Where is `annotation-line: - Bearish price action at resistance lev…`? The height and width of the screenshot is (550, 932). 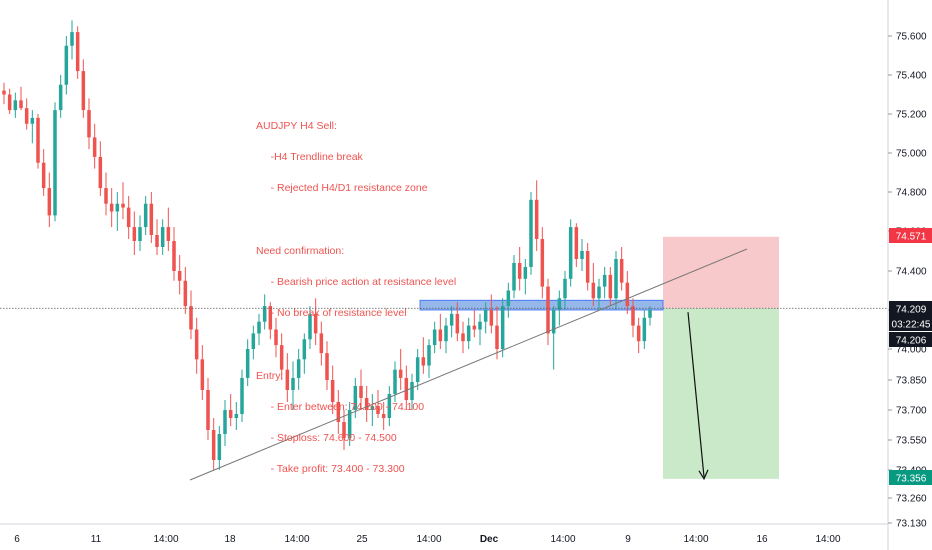 annotation-line: - Bearish price action at resistance lev… is located at coordinates (356, 281).